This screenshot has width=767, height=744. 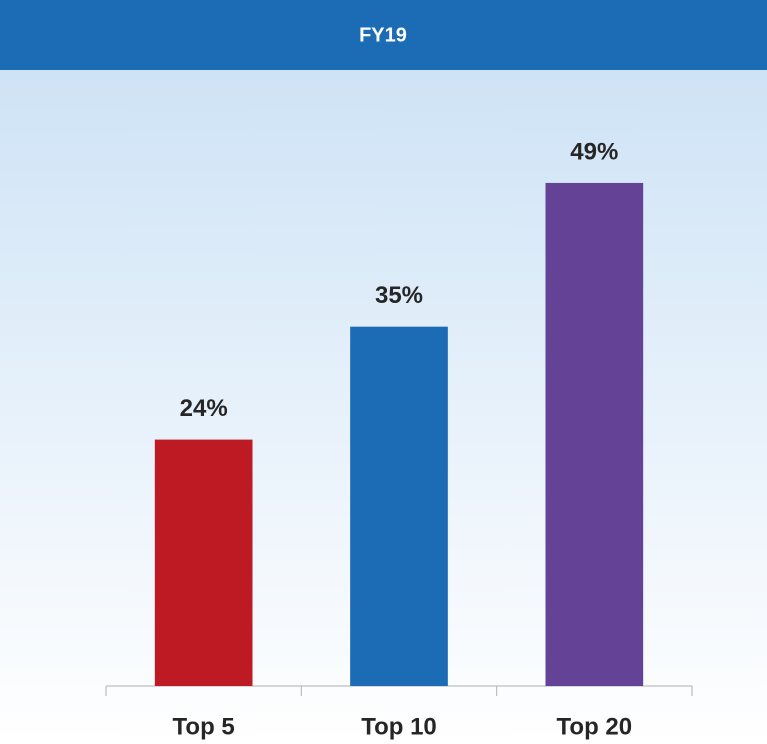 What do you see at coordinates (595, 726) in the screenshot?
I see `x-tick-label: Top 20` at bounding box center [595, 726].